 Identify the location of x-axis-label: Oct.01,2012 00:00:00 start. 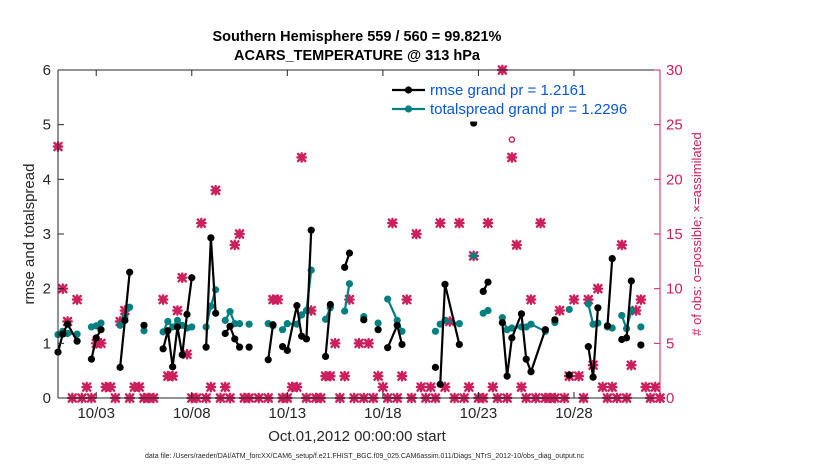
(357, 436).